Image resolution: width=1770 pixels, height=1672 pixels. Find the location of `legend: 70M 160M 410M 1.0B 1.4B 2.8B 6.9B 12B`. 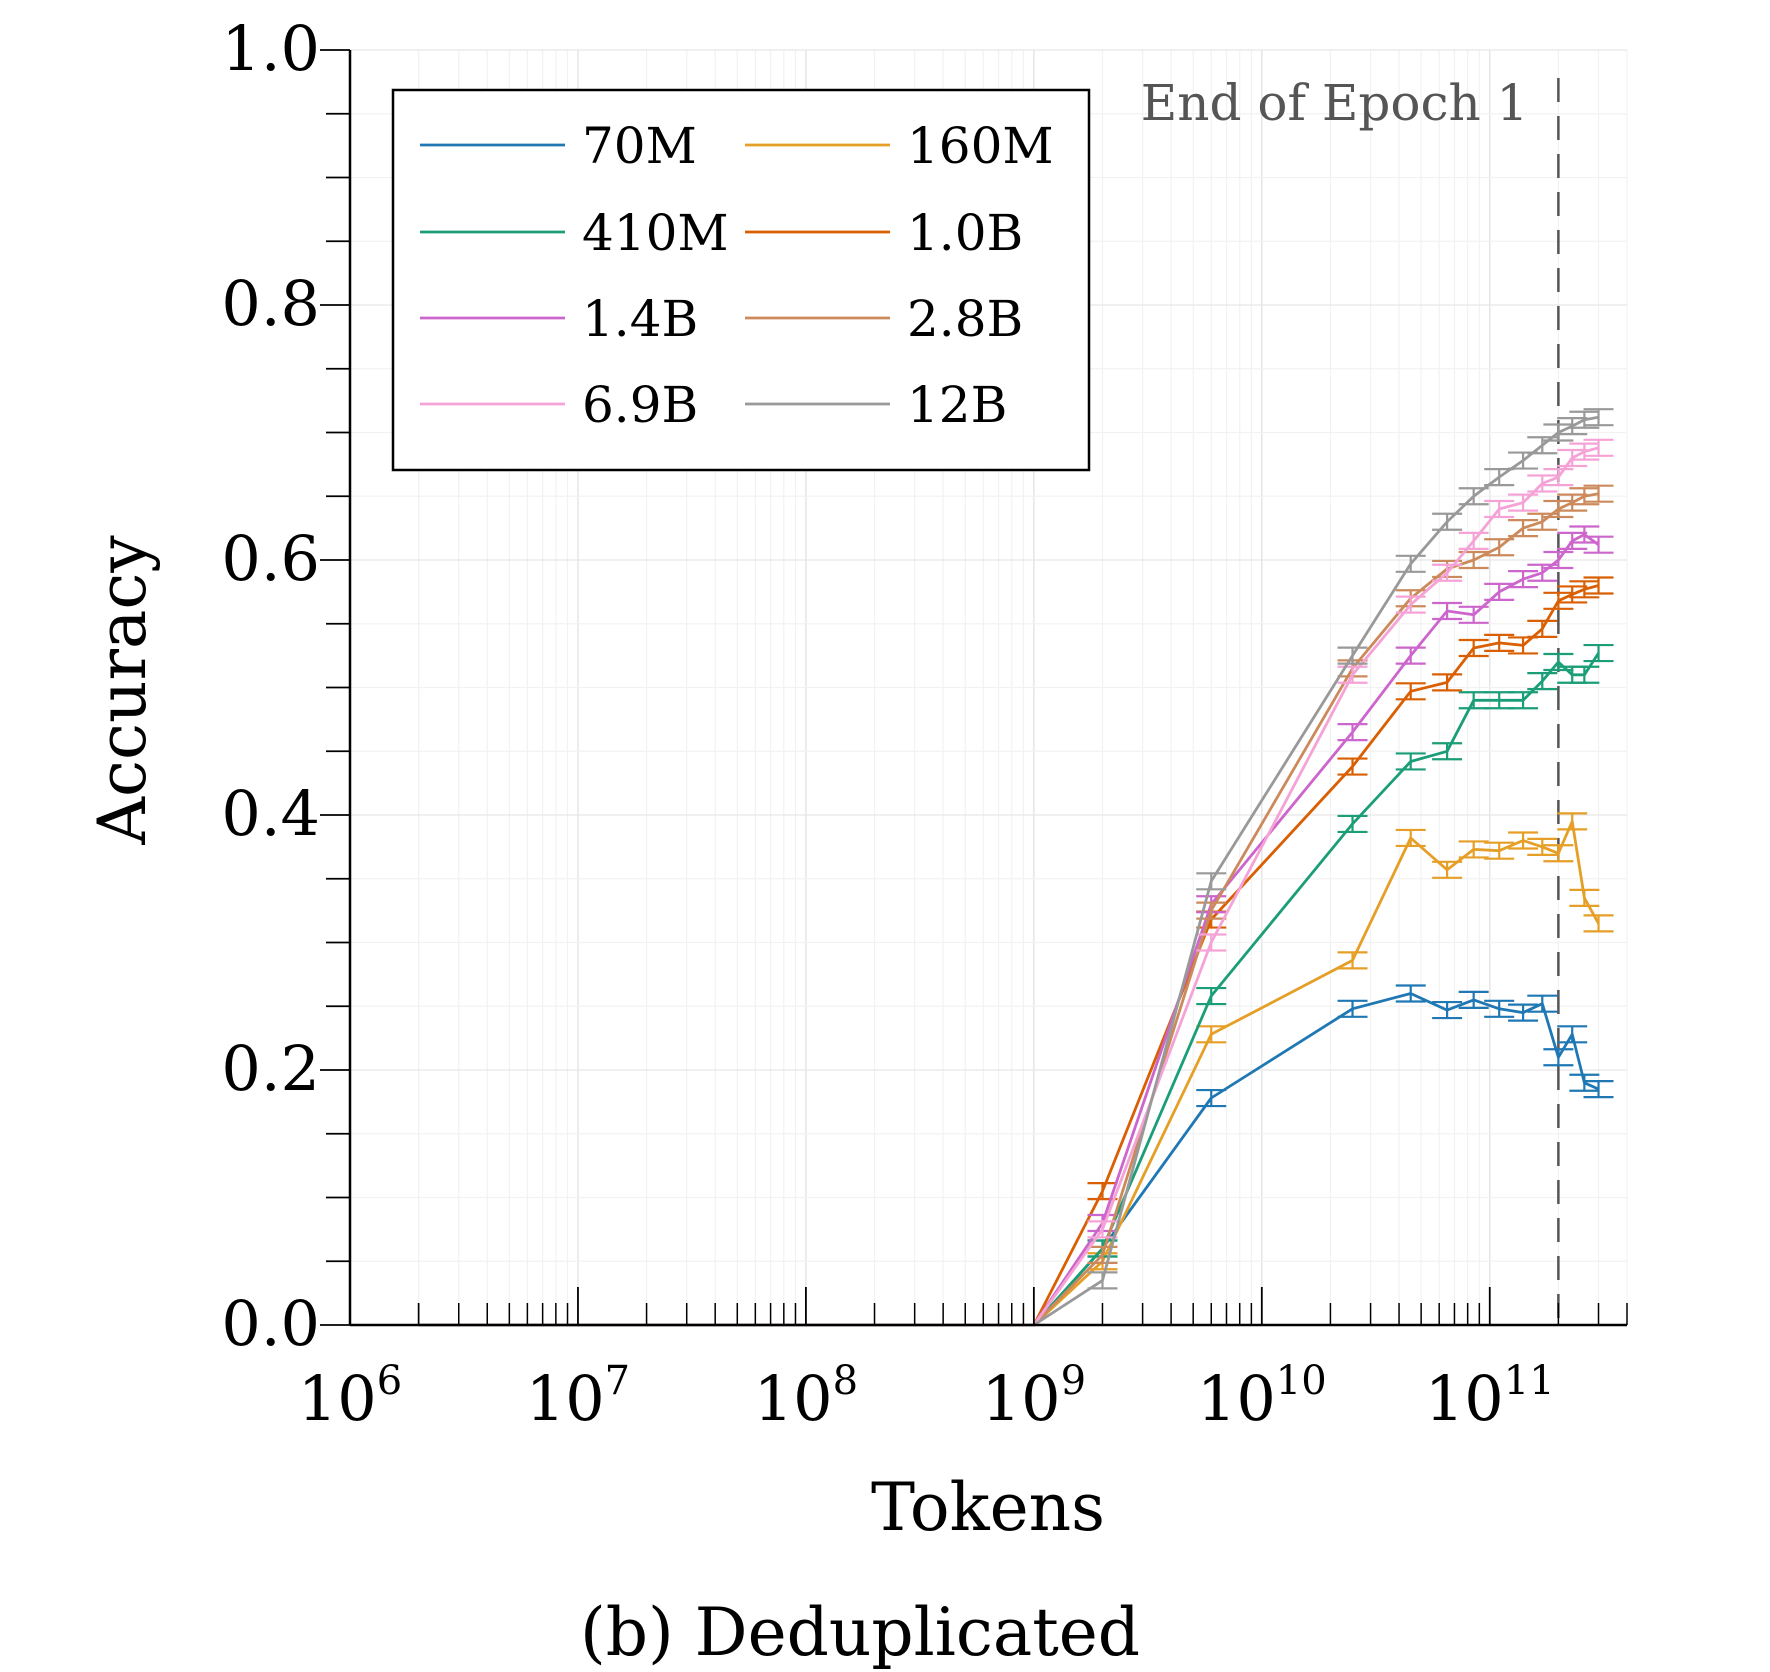

legend: 70M 160M 410M 1.0B 1.4B 2.8B 6.9B 12B is located at coordinates (741, 280).